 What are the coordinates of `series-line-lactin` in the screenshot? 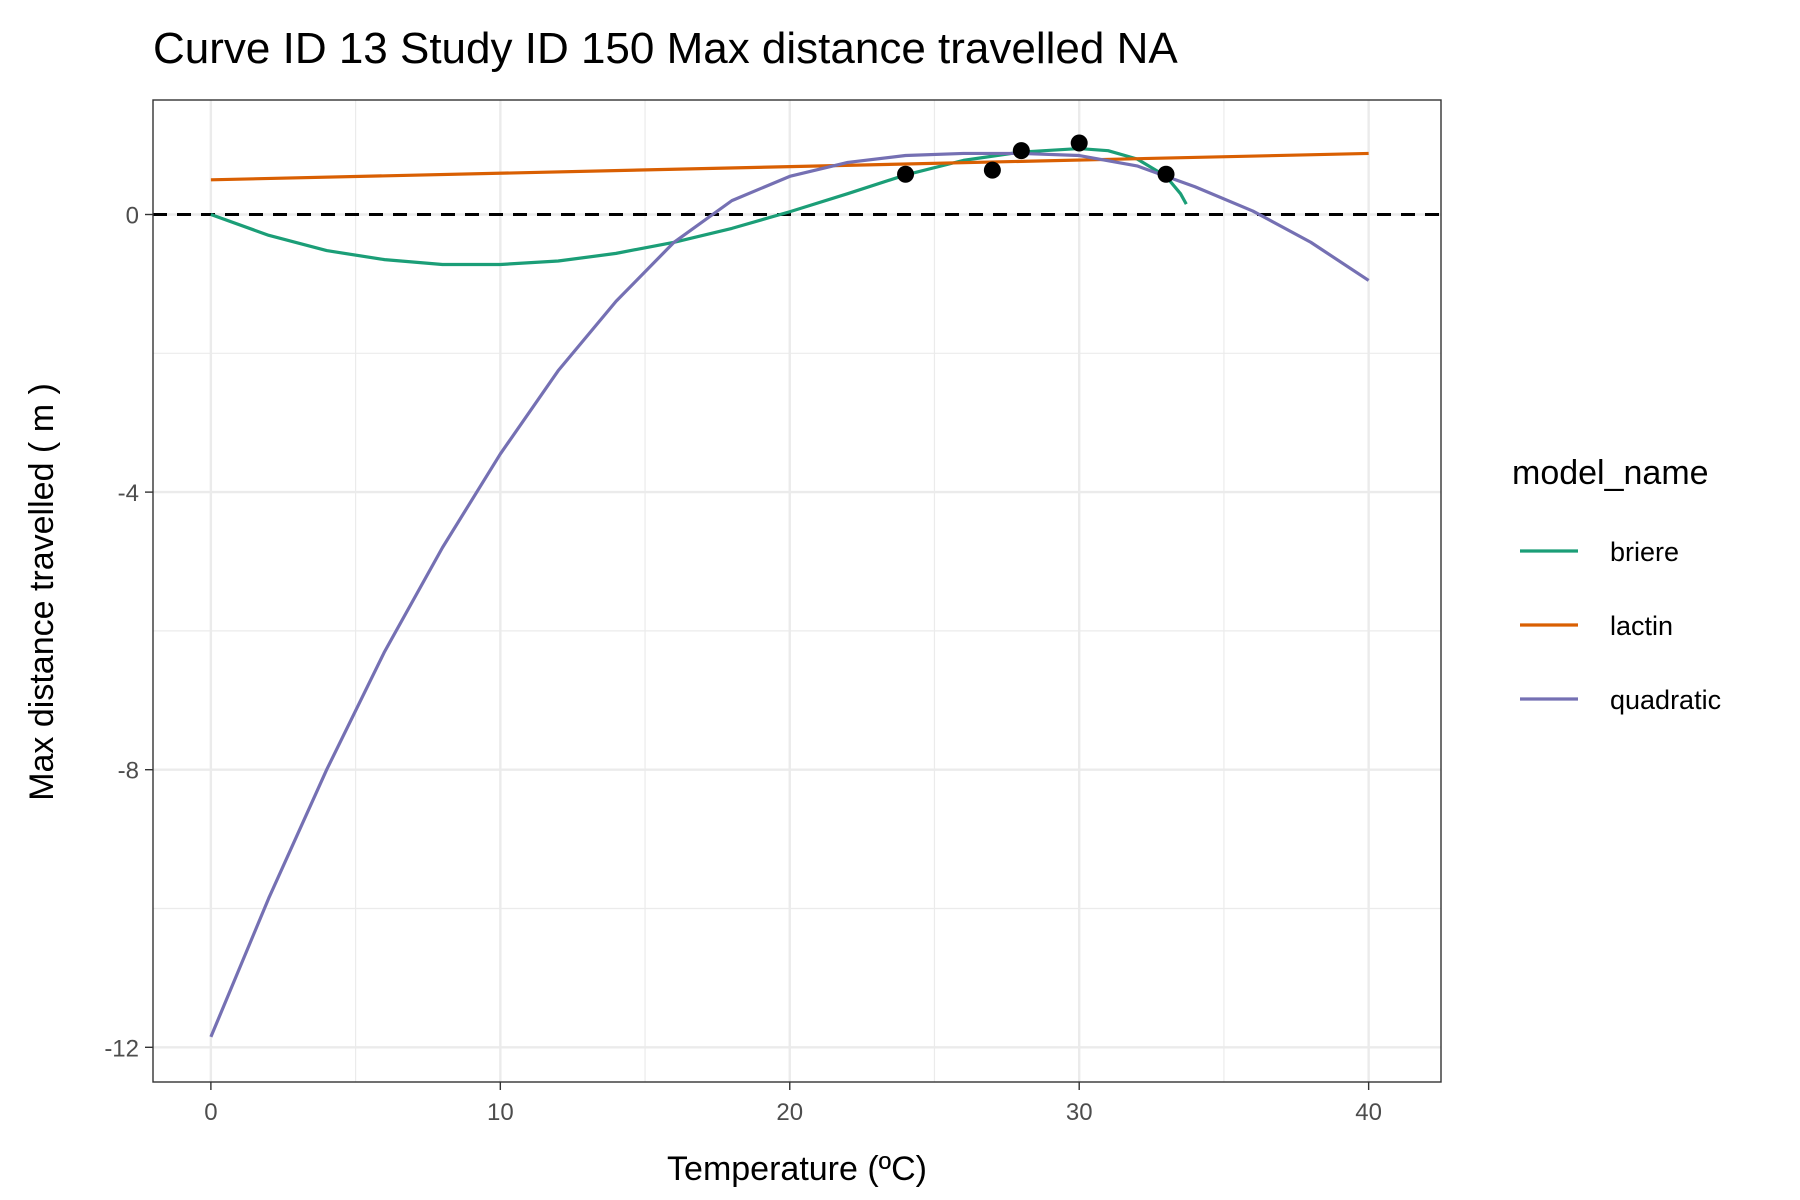 It's located at (789, 166).